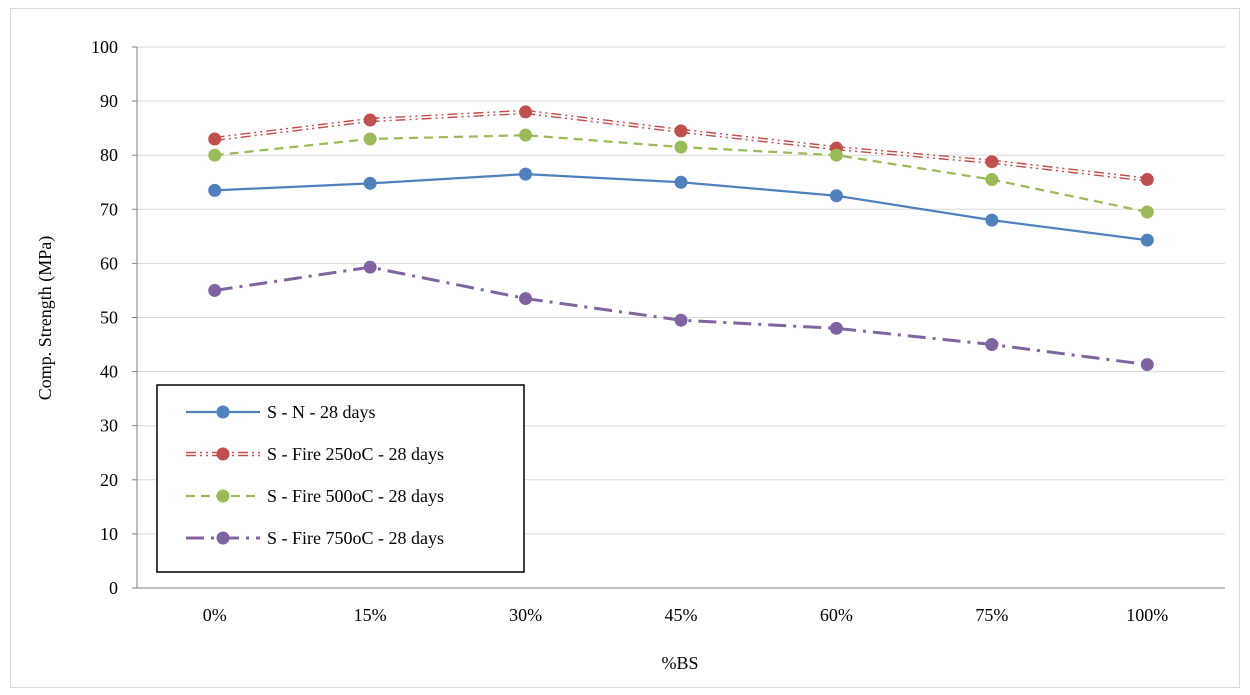 This screenshot has width=1250, height=695. What do you see at coordinates (355, 454) in the screenshot?
I see `legend-label: S - Fire 250oC - 28 days` at bounding box center [355, 454].